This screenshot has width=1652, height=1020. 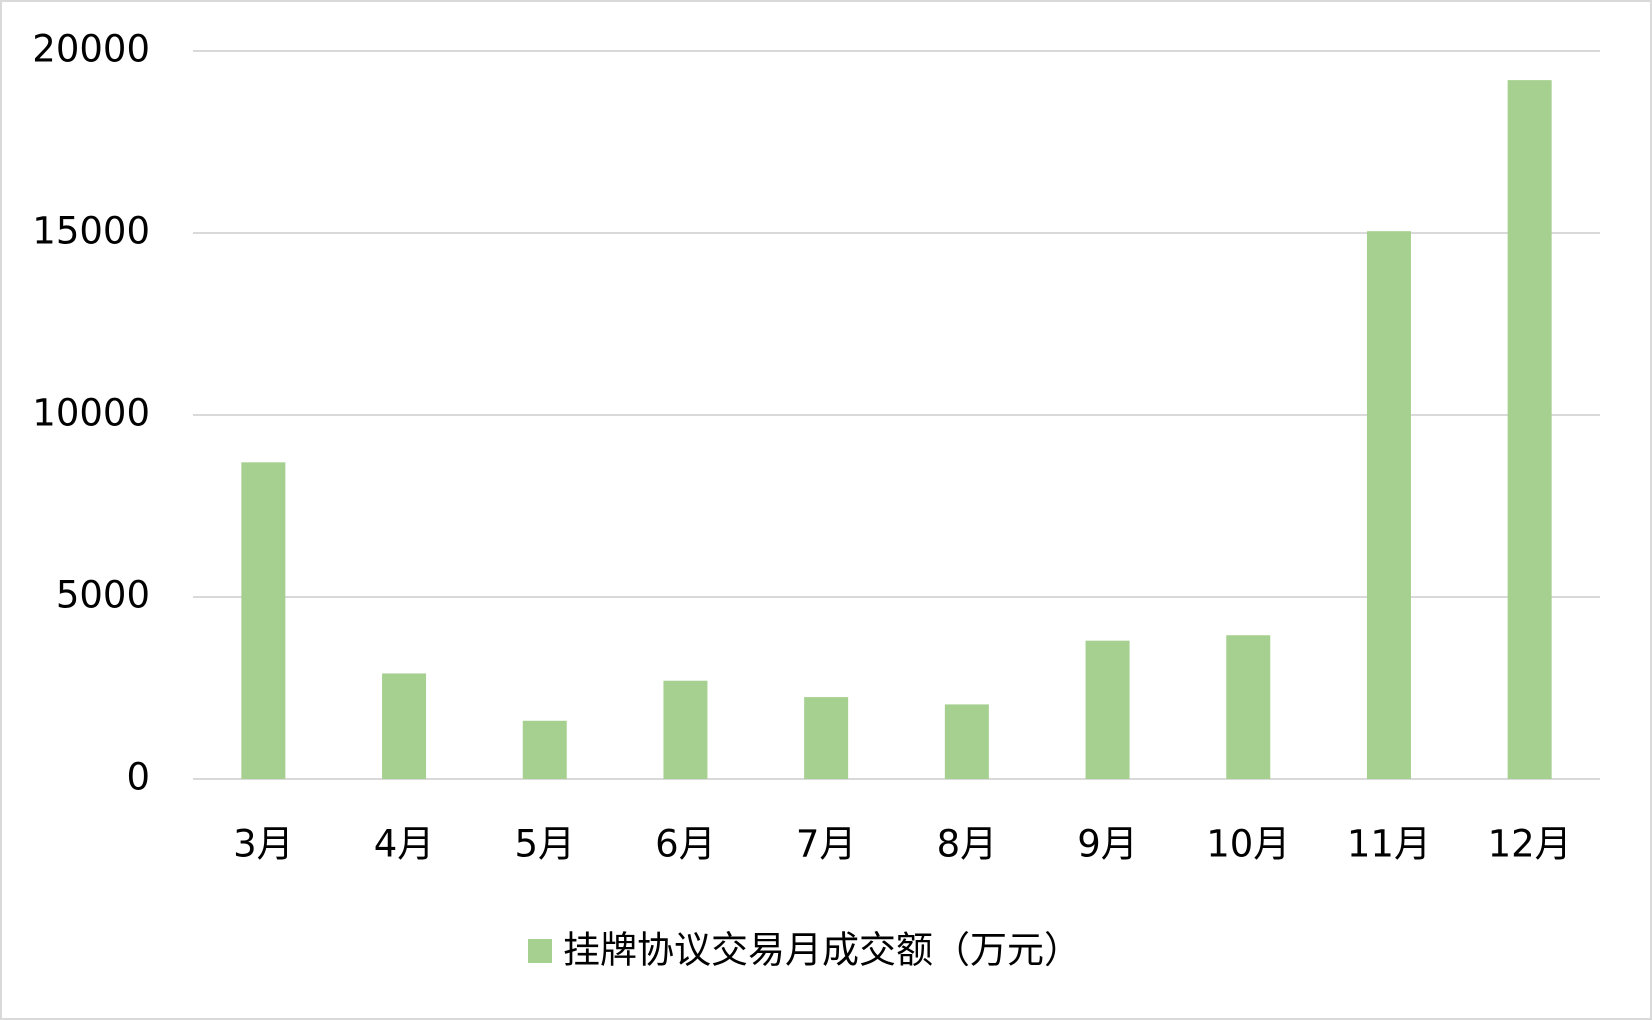 What do you see at coordinates (685, 844) in the screenshot?
I see `x-tick-label: 6月` at bounding box center [685, 844].